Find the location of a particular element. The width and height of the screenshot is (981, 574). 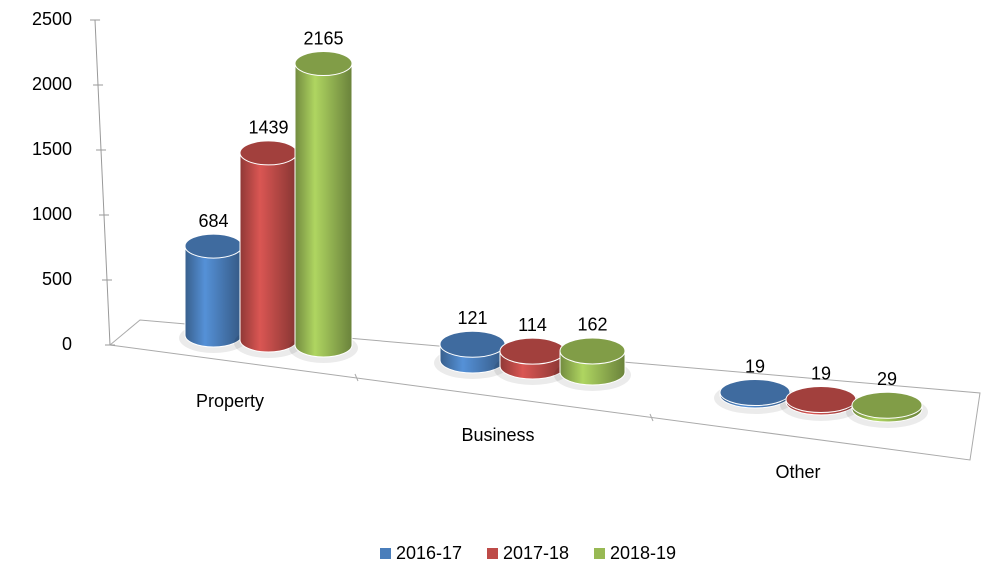

y-tick-label: 0 is located at coordinates (67, 344).